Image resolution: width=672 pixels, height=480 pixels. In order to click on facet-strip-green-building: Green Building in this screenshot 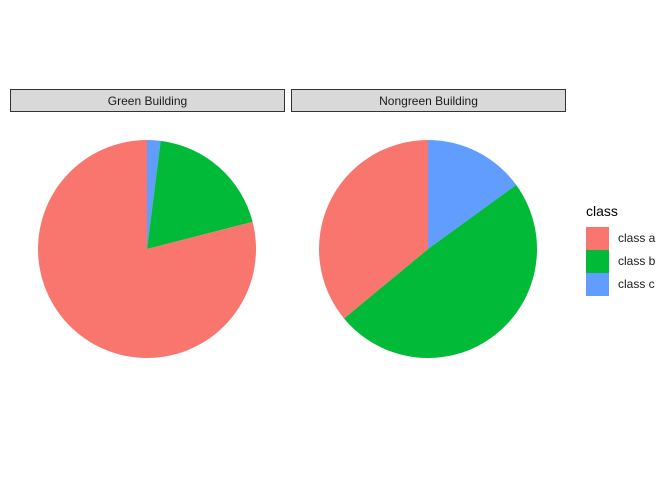, I will do `click(147, 100)`.